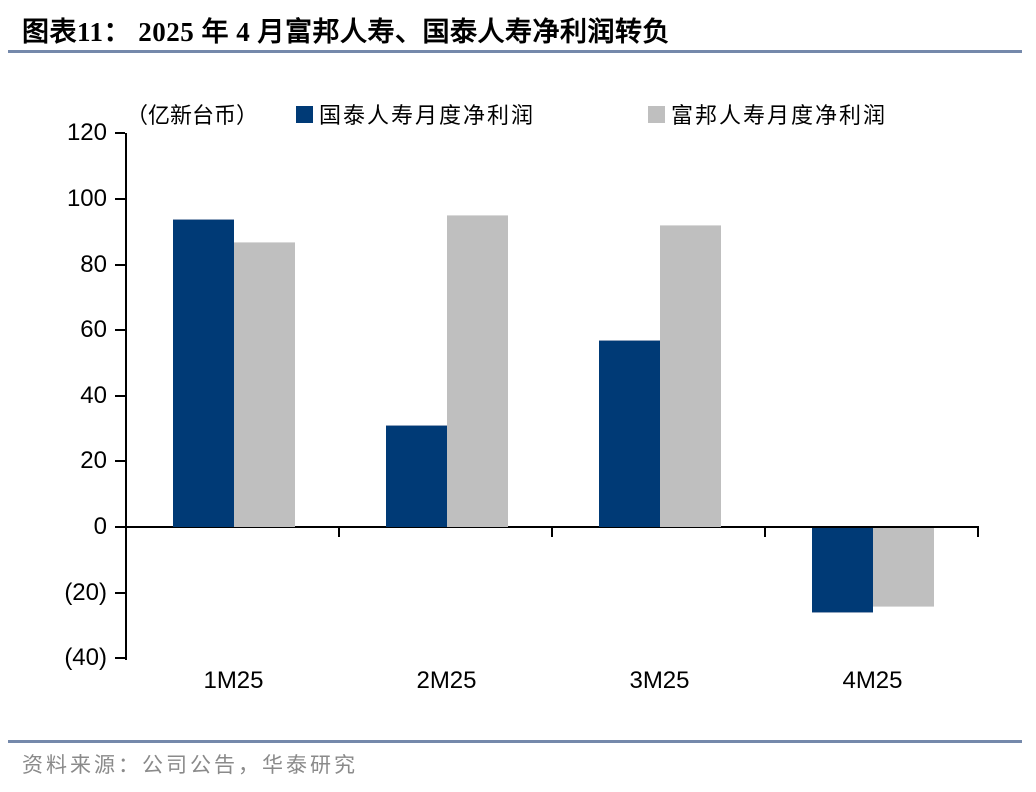 This screenshot has height=792, width=1036. What do you see at coordinates (93, 395) in the screenshot?
I see `y-tick-label: 40` at bounding box center [93, 395].